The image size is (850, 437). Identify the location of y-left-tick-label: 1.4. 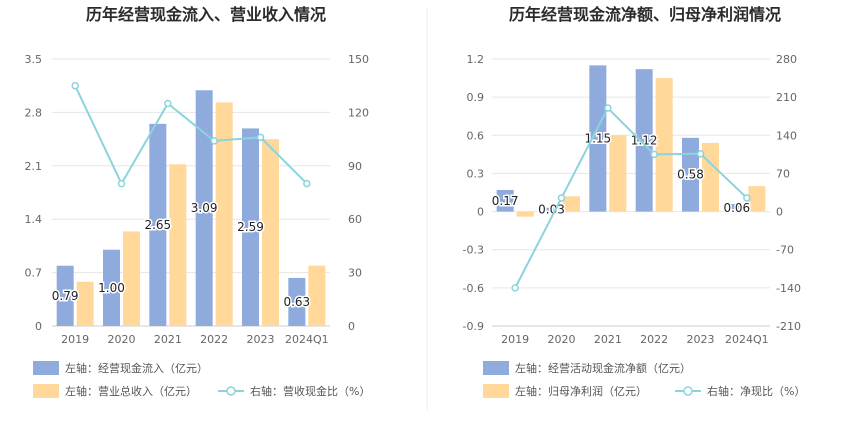
(34, 219).